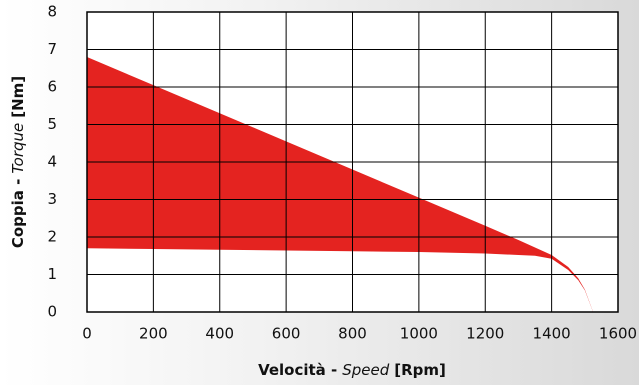 This screenshot has width=639, height=385. Describe the element at coordinates (18, 97) in the screenshot. I see `y-label-part: [Nm]` at that location.